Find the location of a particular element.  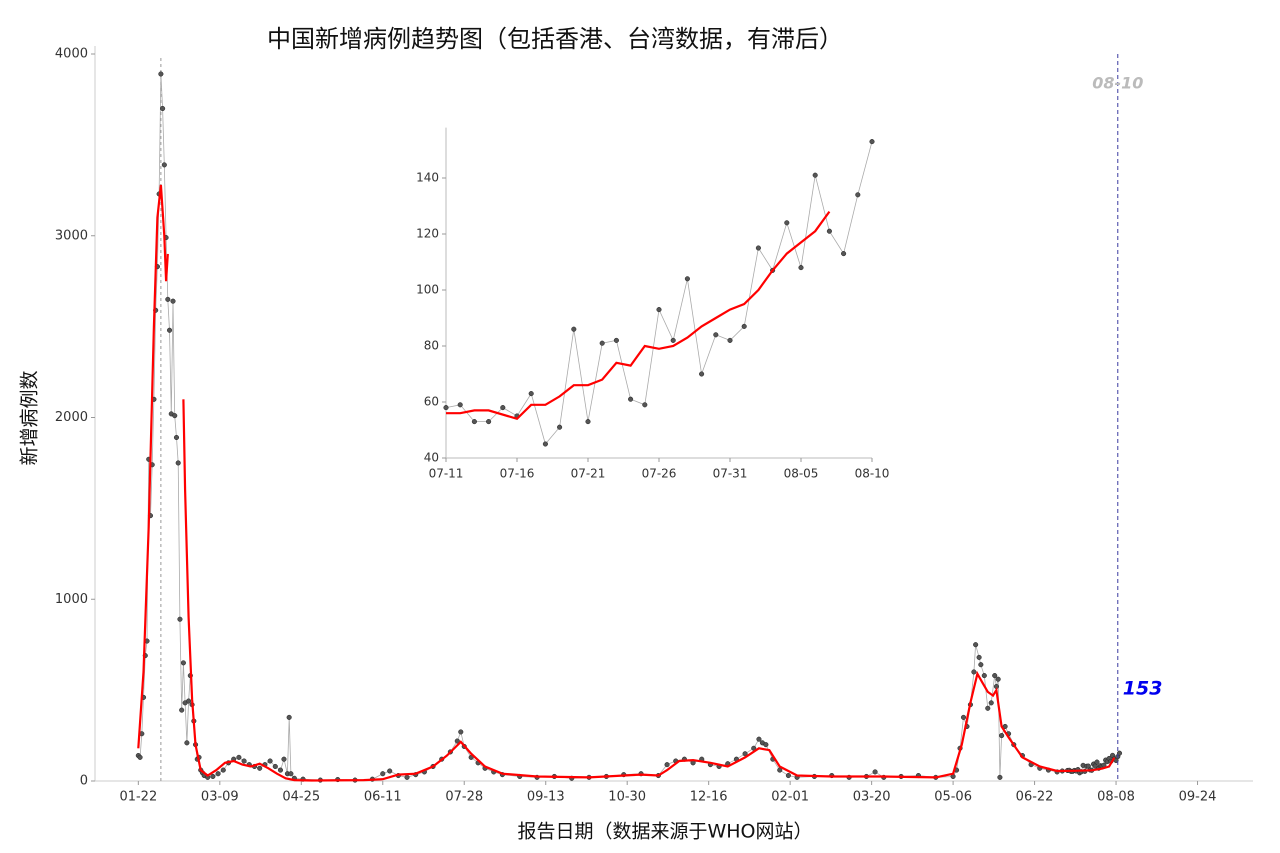

y-tick-label: 40 is located at coordinates (431, 458).